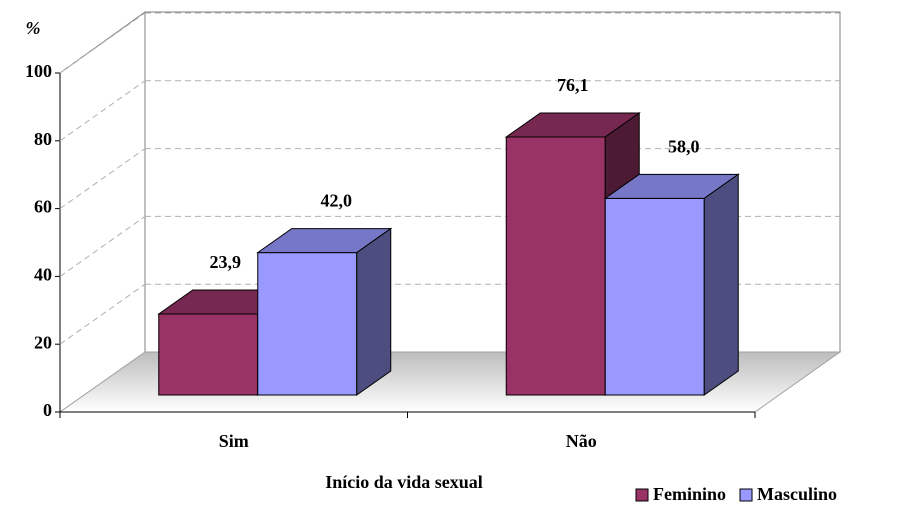 This screenshot has height=508, width=908. I want to click on y-tick-label: 80, so click(43, 139).